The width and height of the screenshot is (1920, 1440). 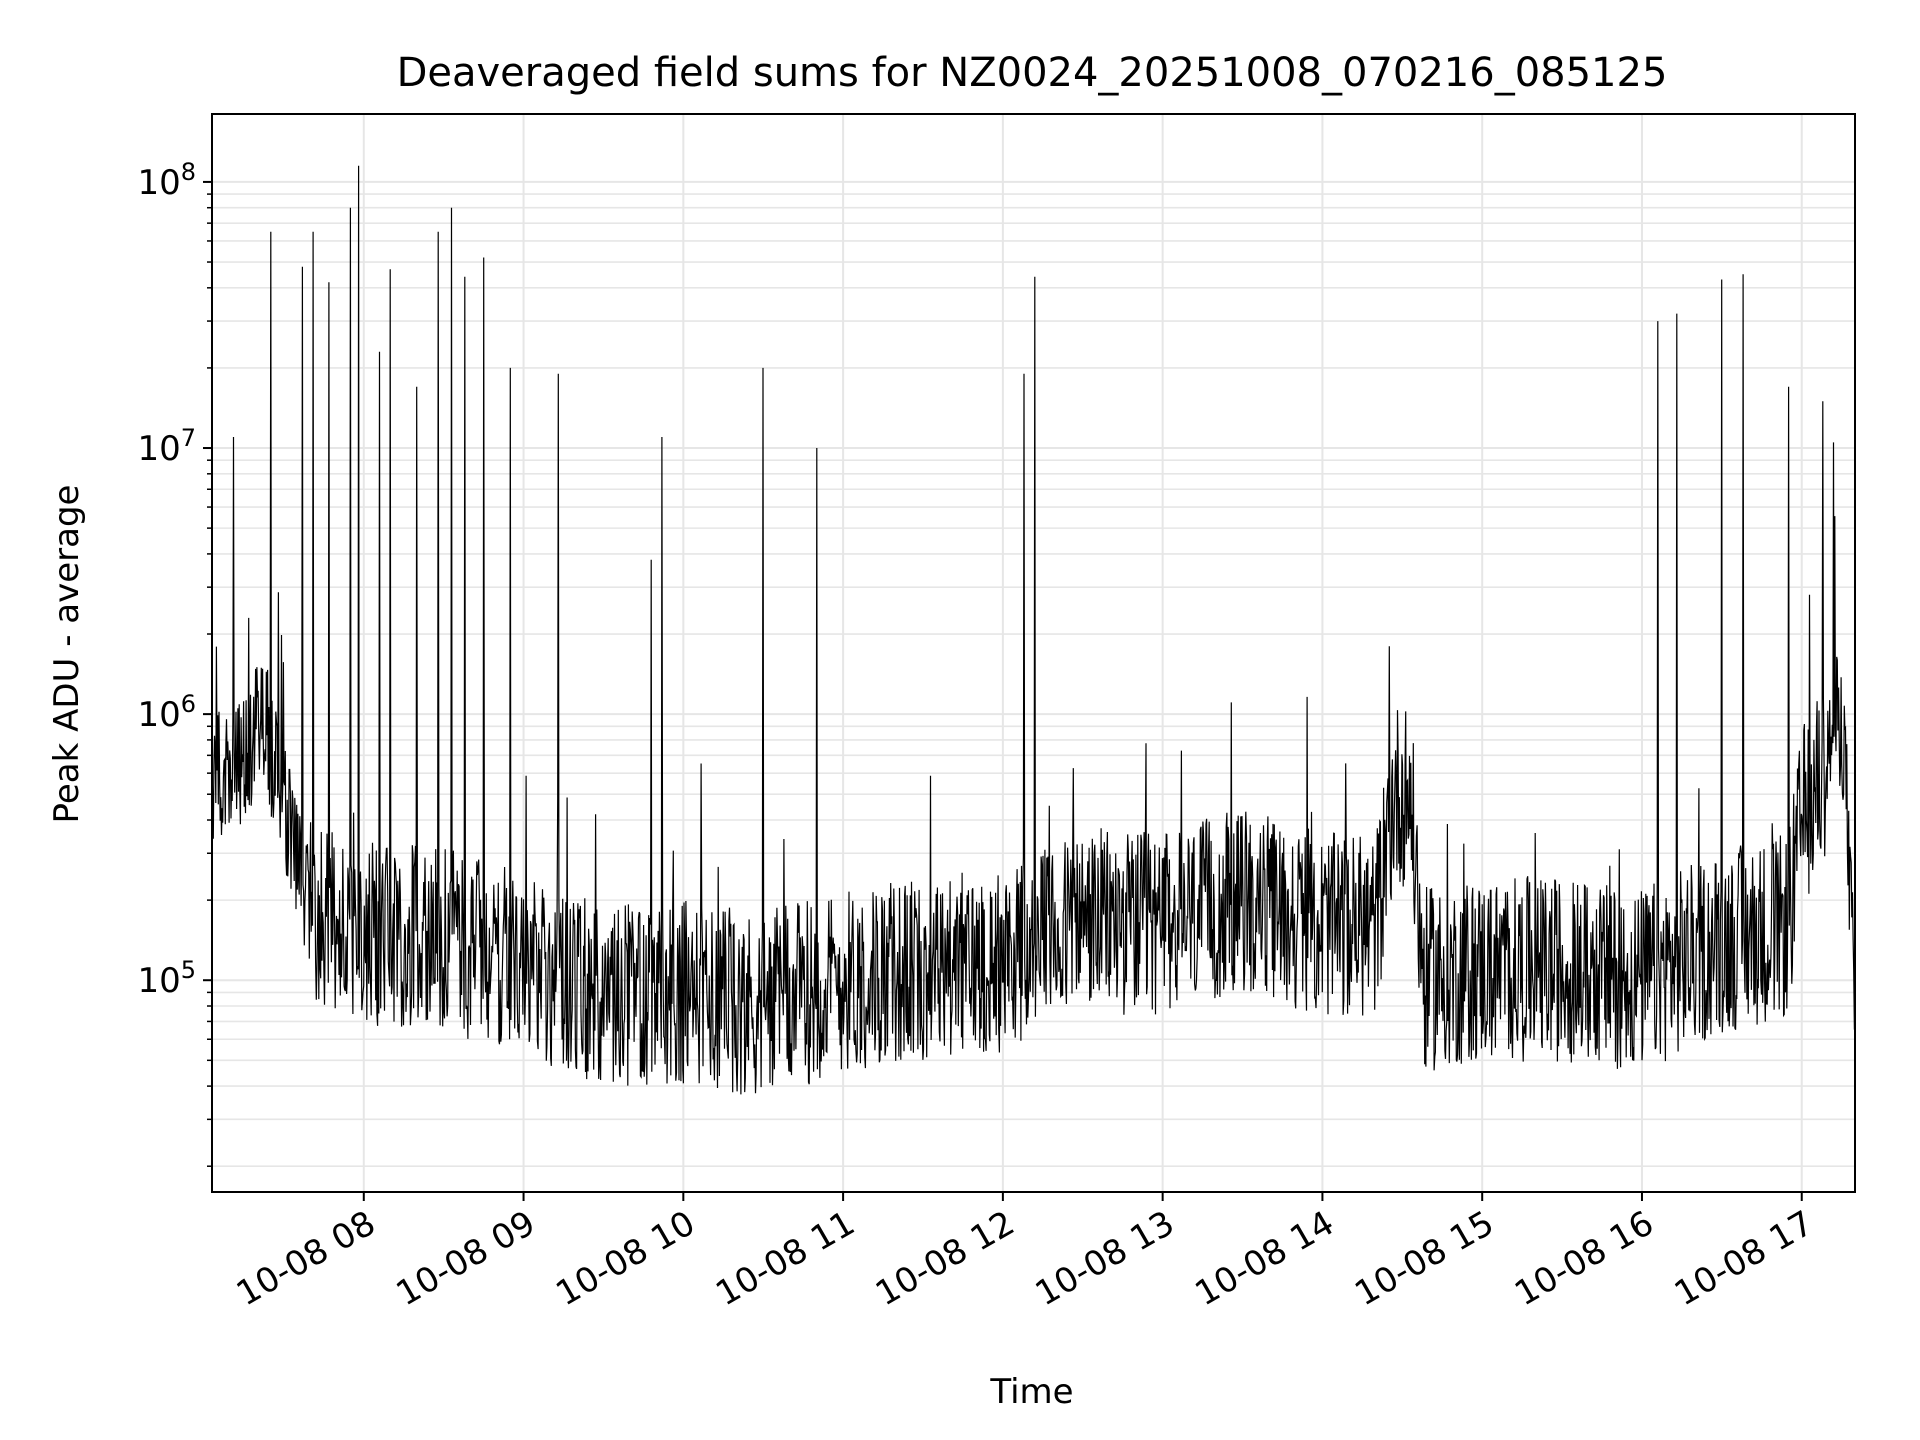 What do you see at coordinates (166, 446) in the screenshot?
I see `y-tick-label: 10⁷` at bounding box center [166, 446].